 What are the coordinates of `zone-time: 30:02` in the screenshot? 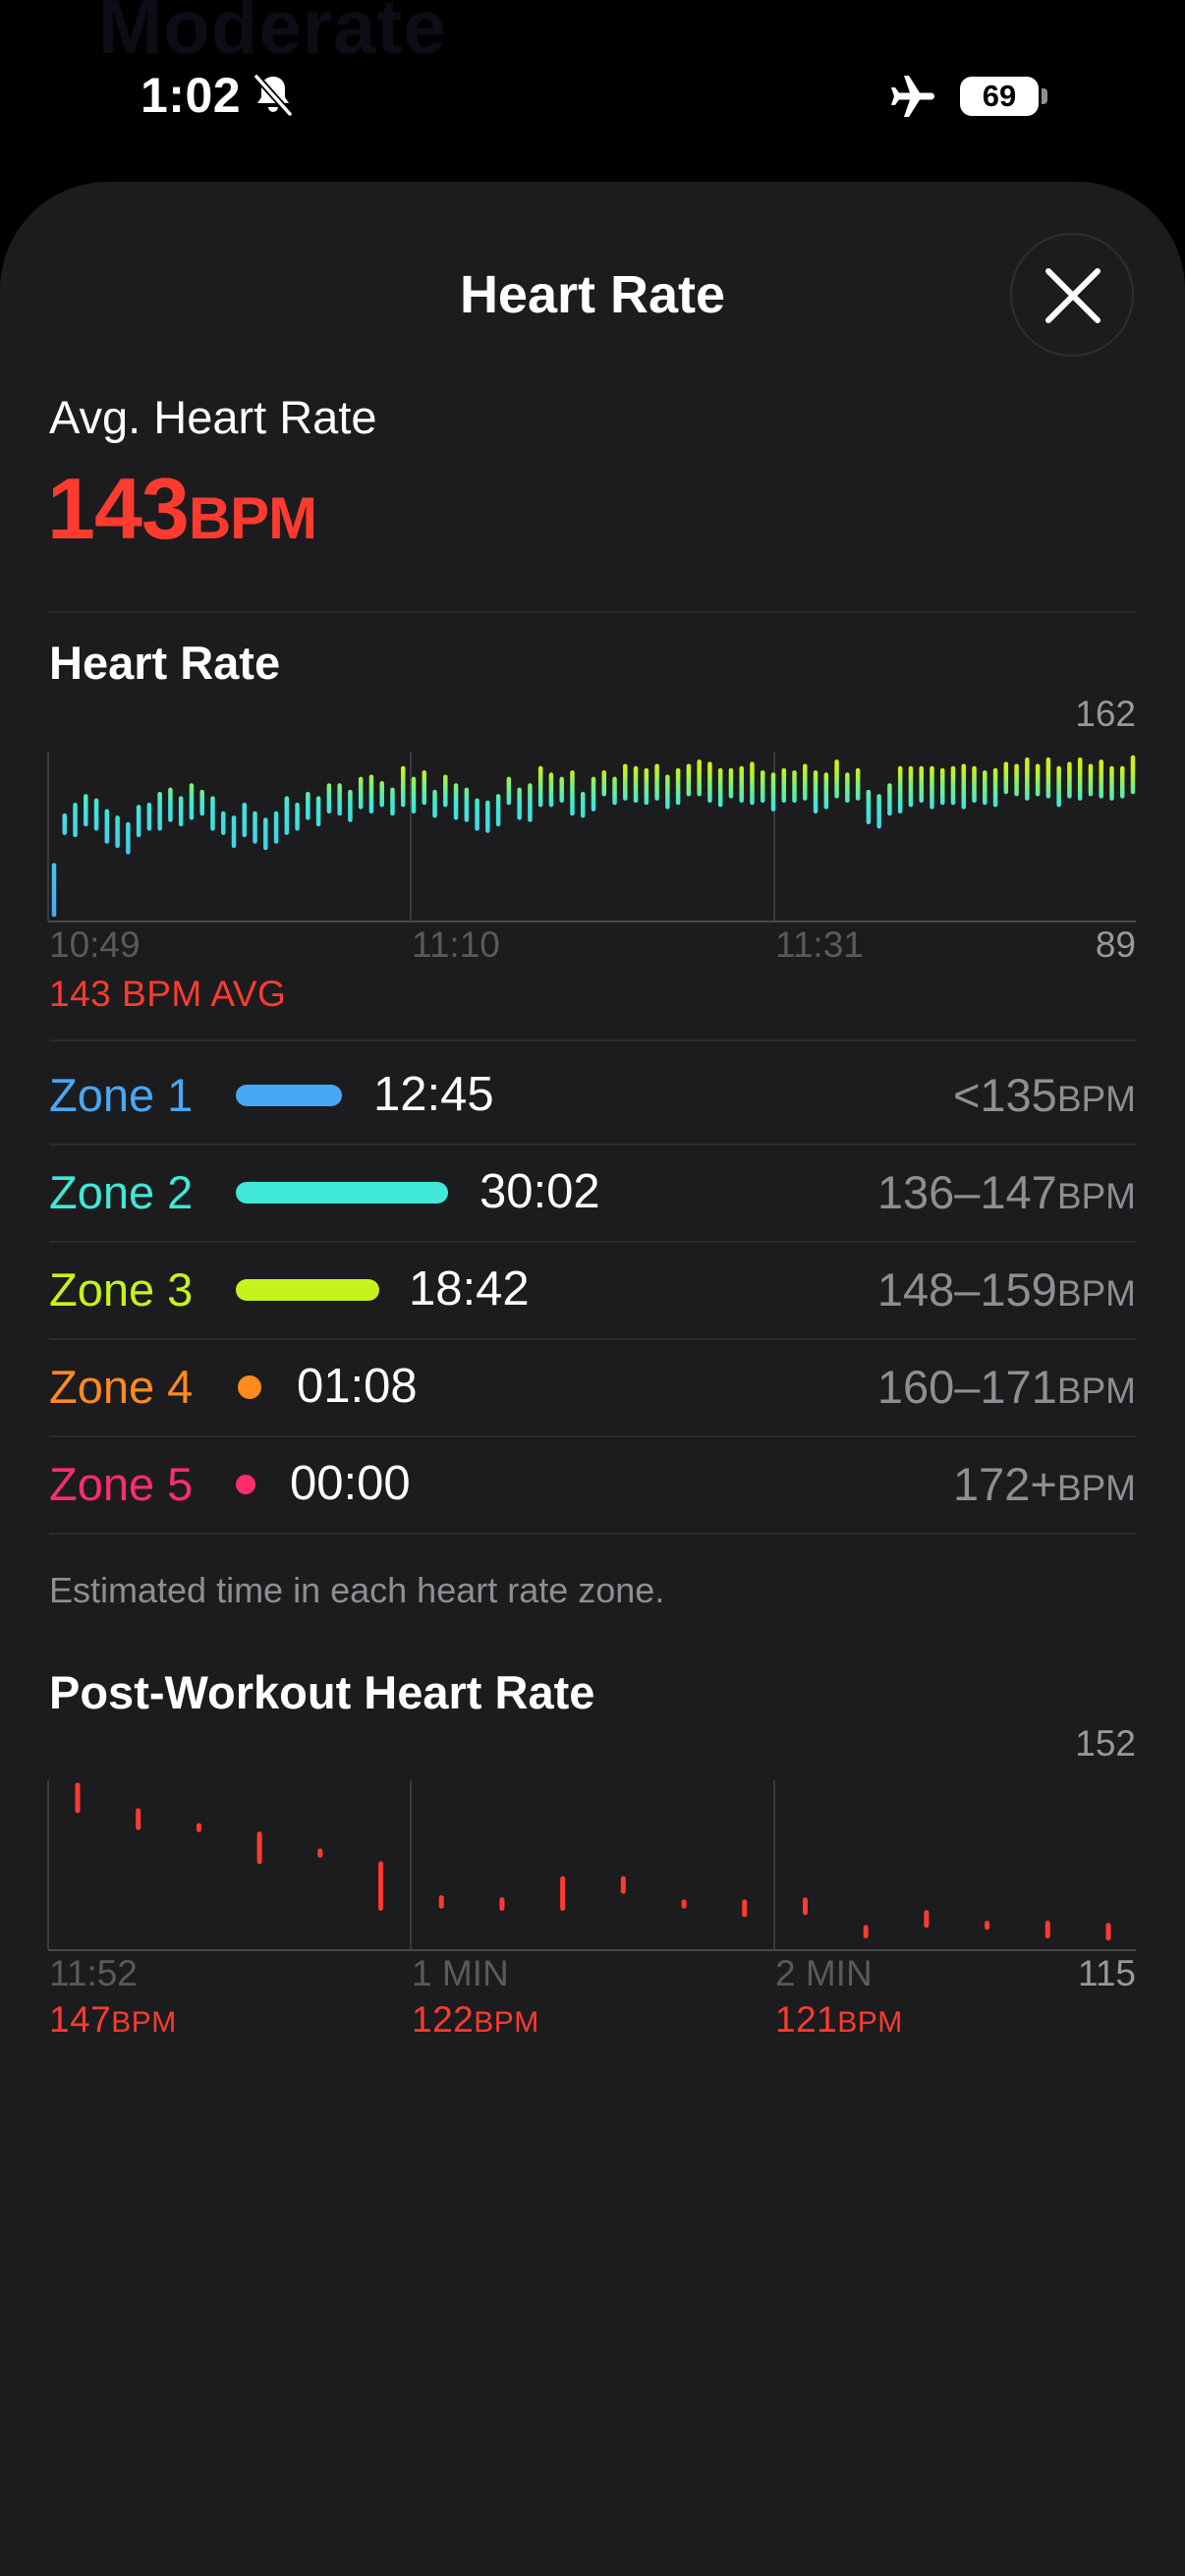 It's located at (540, 1191).